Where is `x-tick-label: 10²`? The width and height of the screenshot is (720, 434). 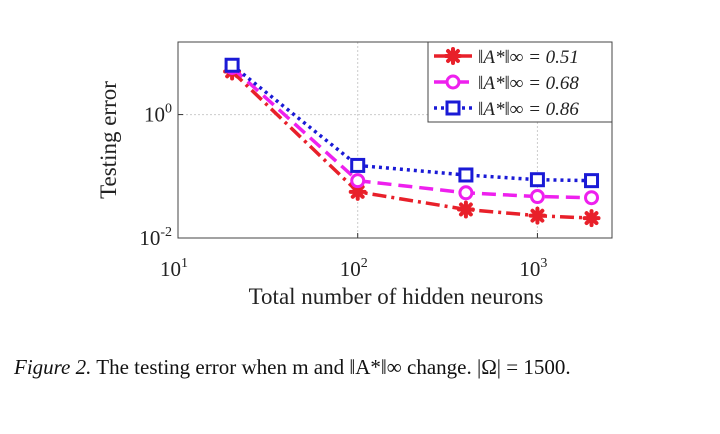 x-tick-label: 10² is located at coordinates (354, 268).